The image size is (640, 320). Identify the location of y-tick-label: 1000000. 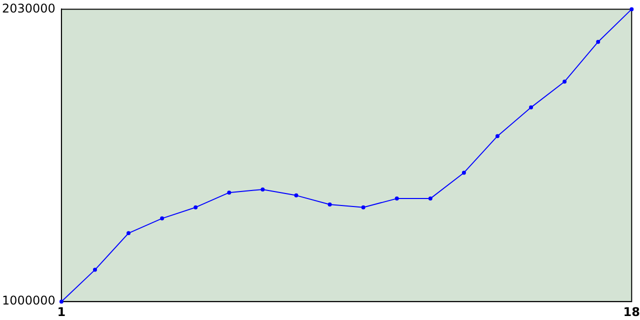
(29, 301).